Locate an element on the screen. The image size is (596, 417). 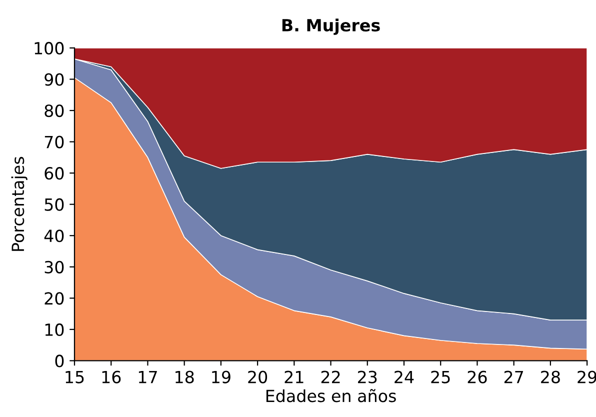
x-tick-label: 27 is located at coordinates (514, 377).